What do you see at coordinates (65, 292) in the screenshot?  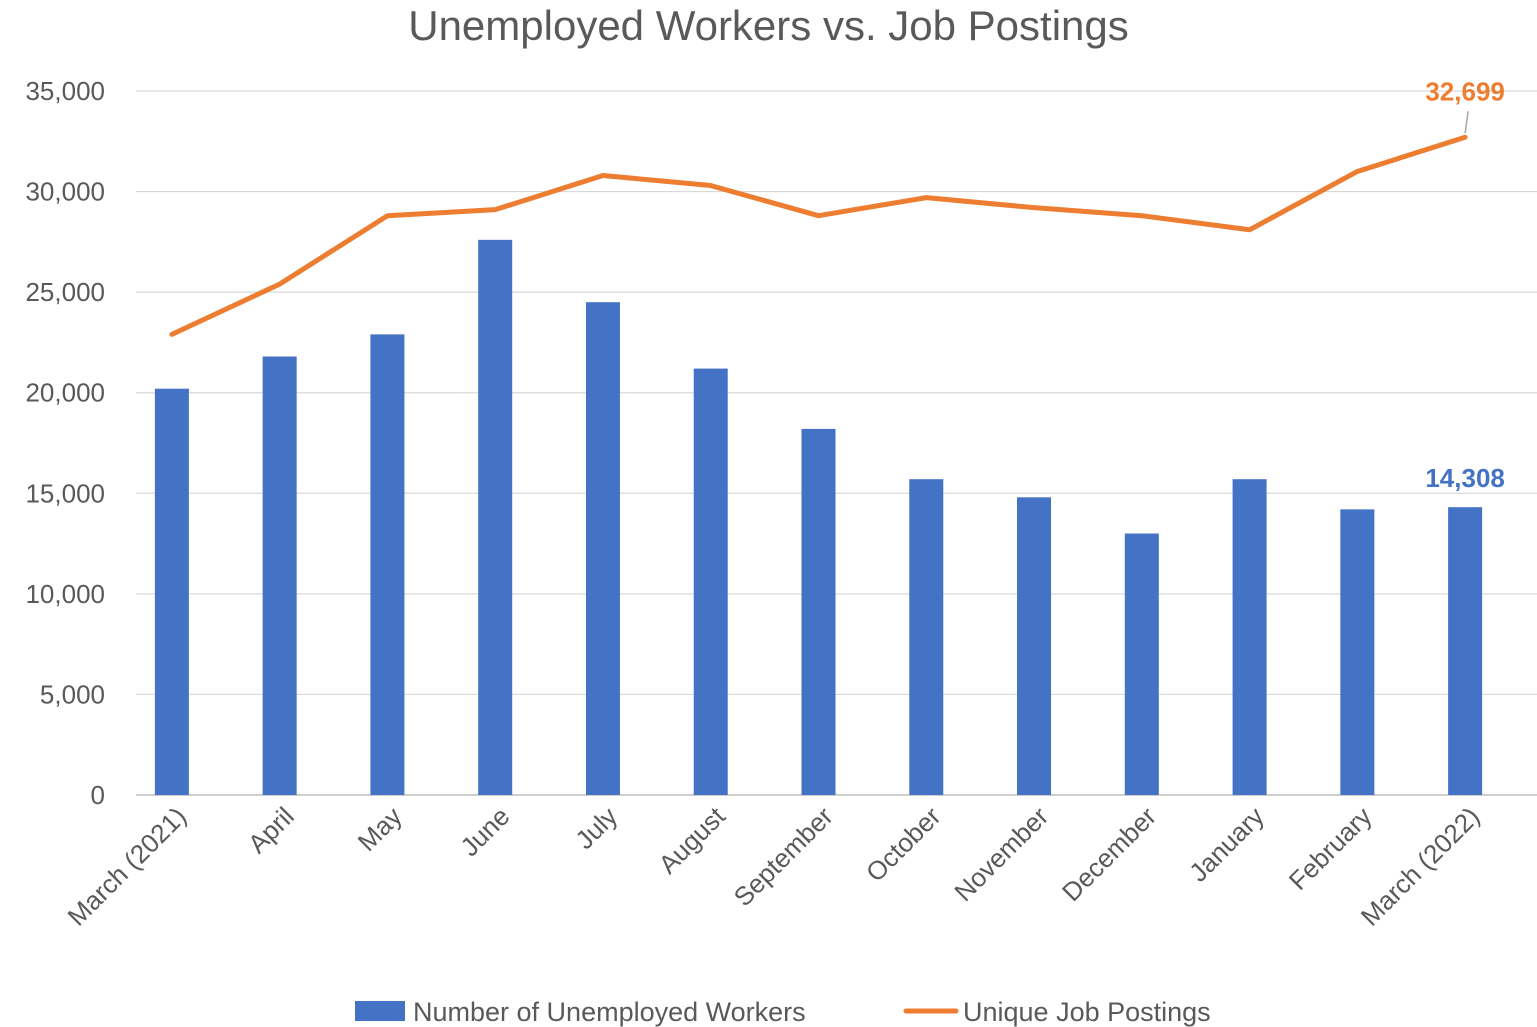 I see `y-tick-label: 25,000` at bounding box center [65, 292].